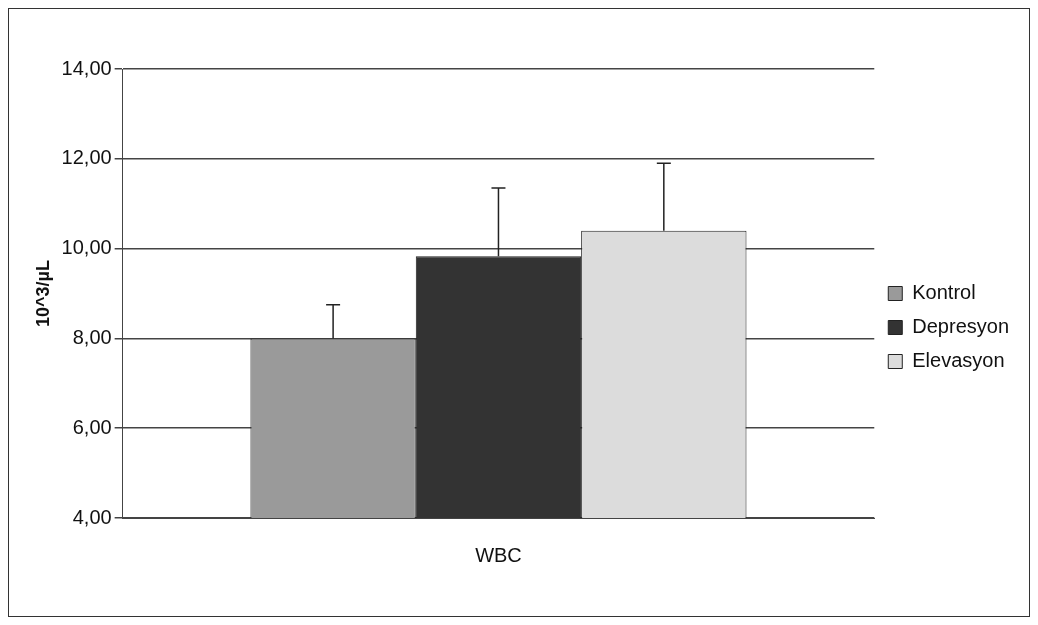 Image resolution: width=1038 pixels, height=625 pixels. I want to click on y-tick-label: 8,00, so click(92, 336).